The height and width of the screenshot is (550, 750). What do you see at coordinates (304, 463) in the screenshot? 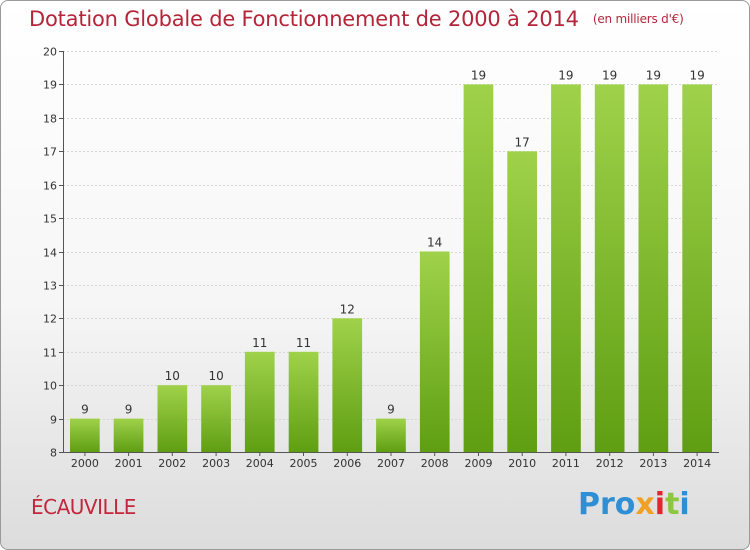
I see `x-tick-label: 2005` at bounding box center [304, 463].